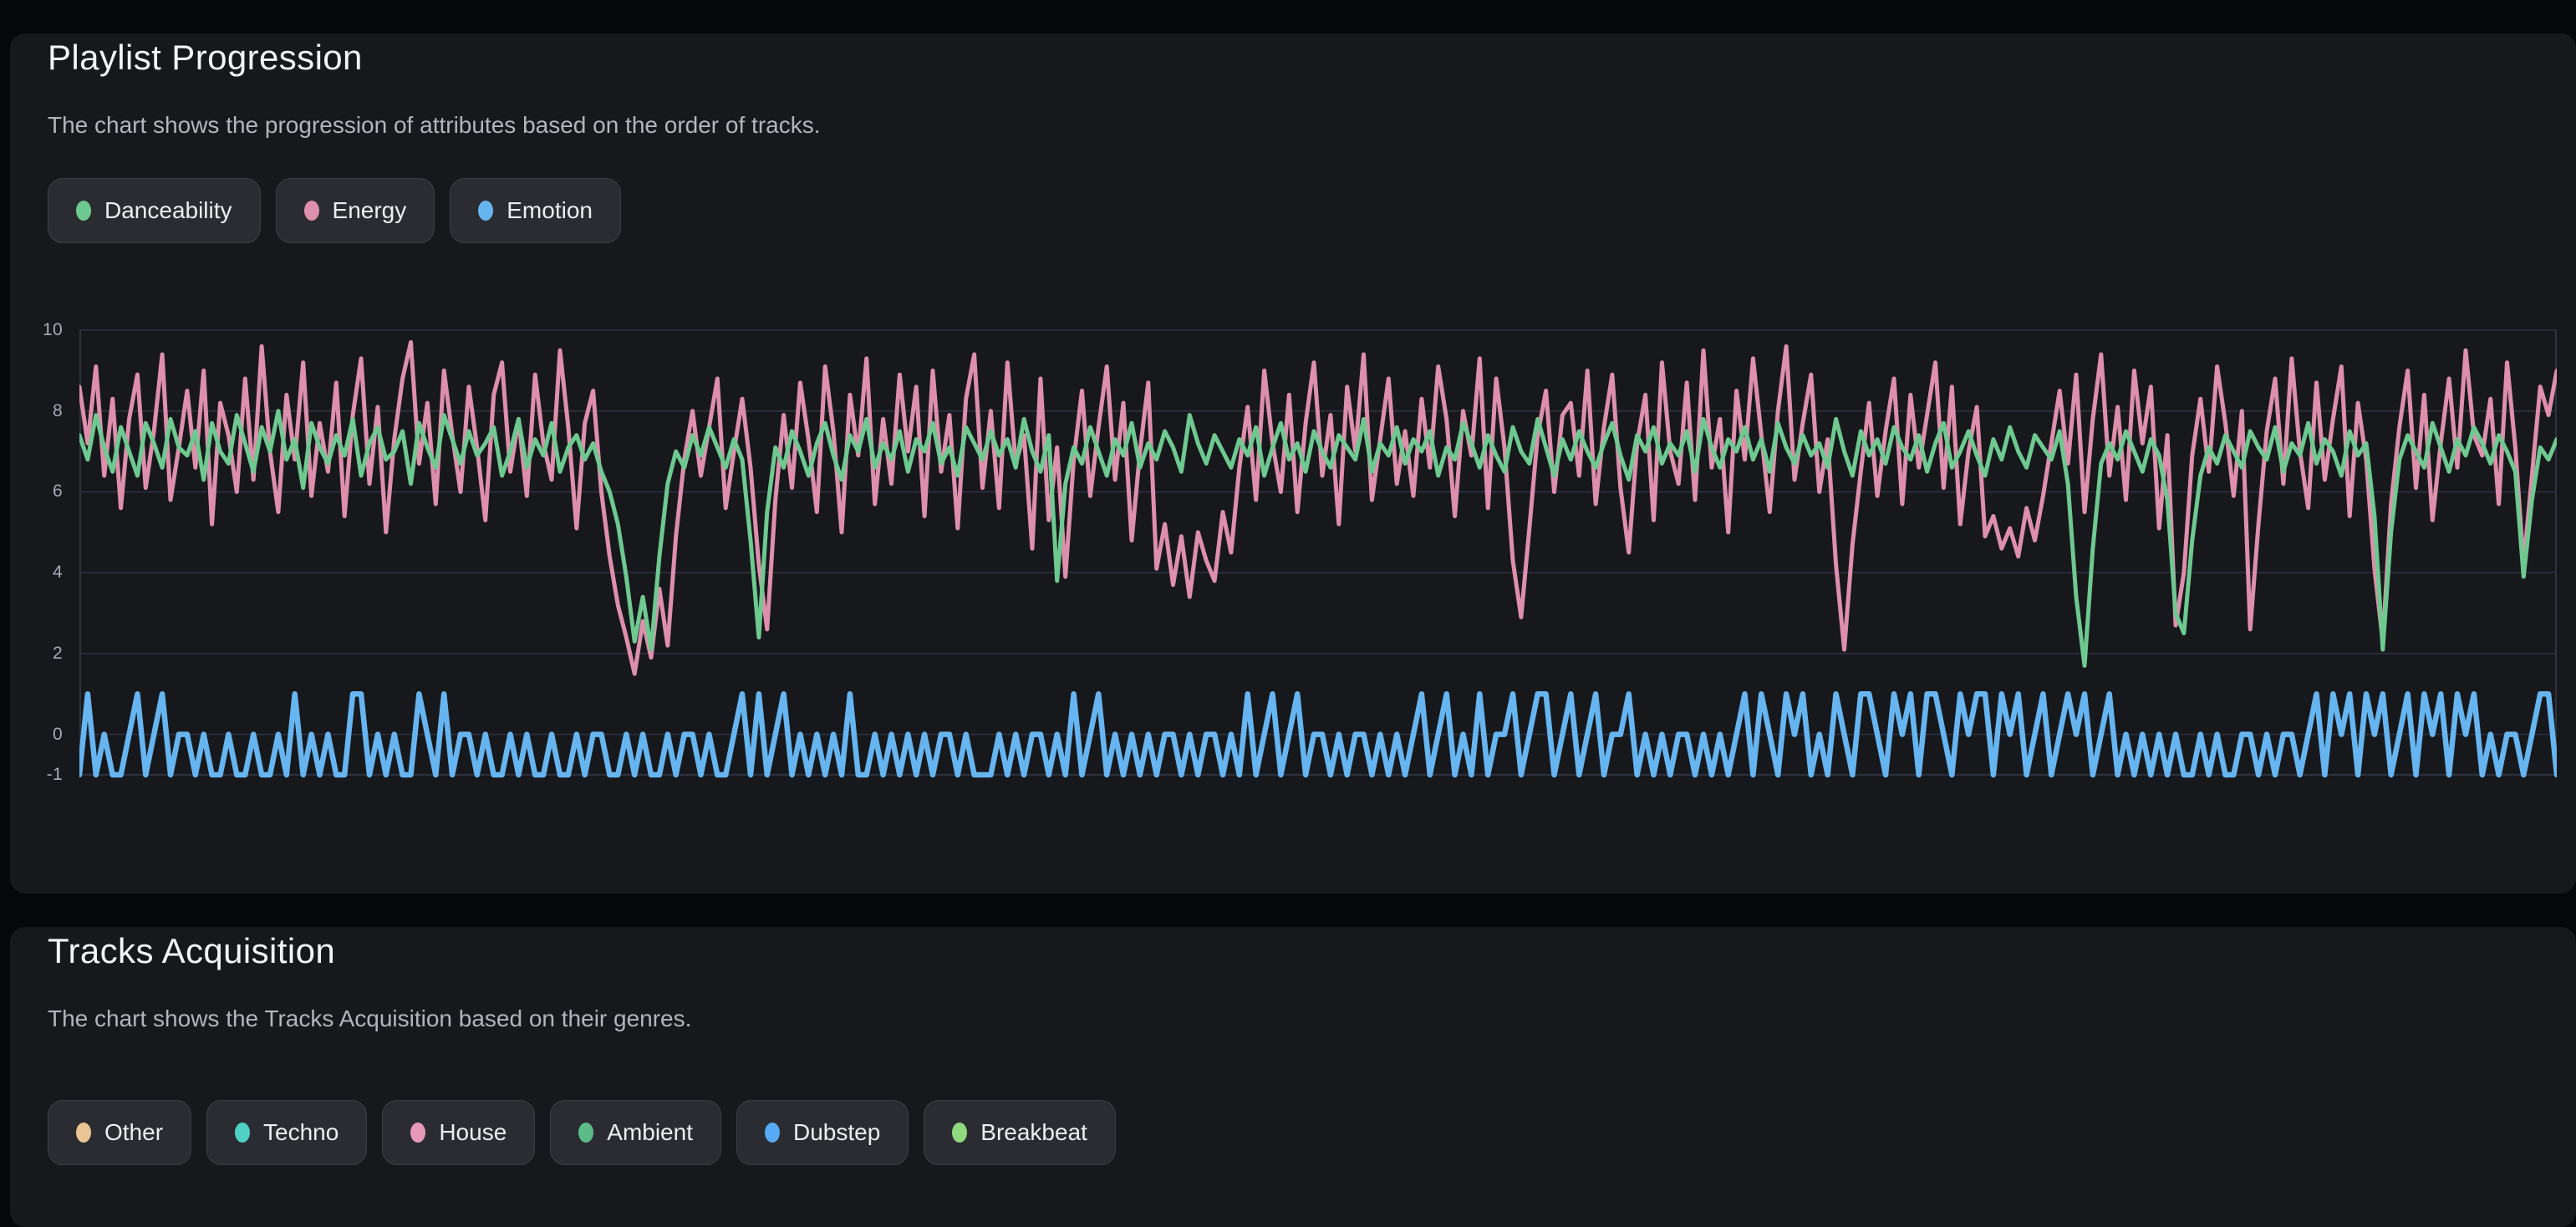 This screenshot has width=2576, height=1227. I want to click on breakbeat-dot-icon, so click(960, 1133).